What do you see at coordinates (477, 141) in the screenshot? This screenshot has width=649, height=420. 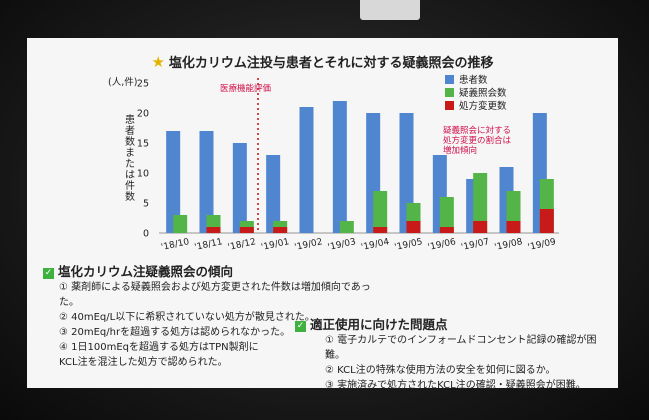 I see `trend-annotation: 疑義照会に対する処方変更の割合は増加傾向` at bounding box center [477, 141].